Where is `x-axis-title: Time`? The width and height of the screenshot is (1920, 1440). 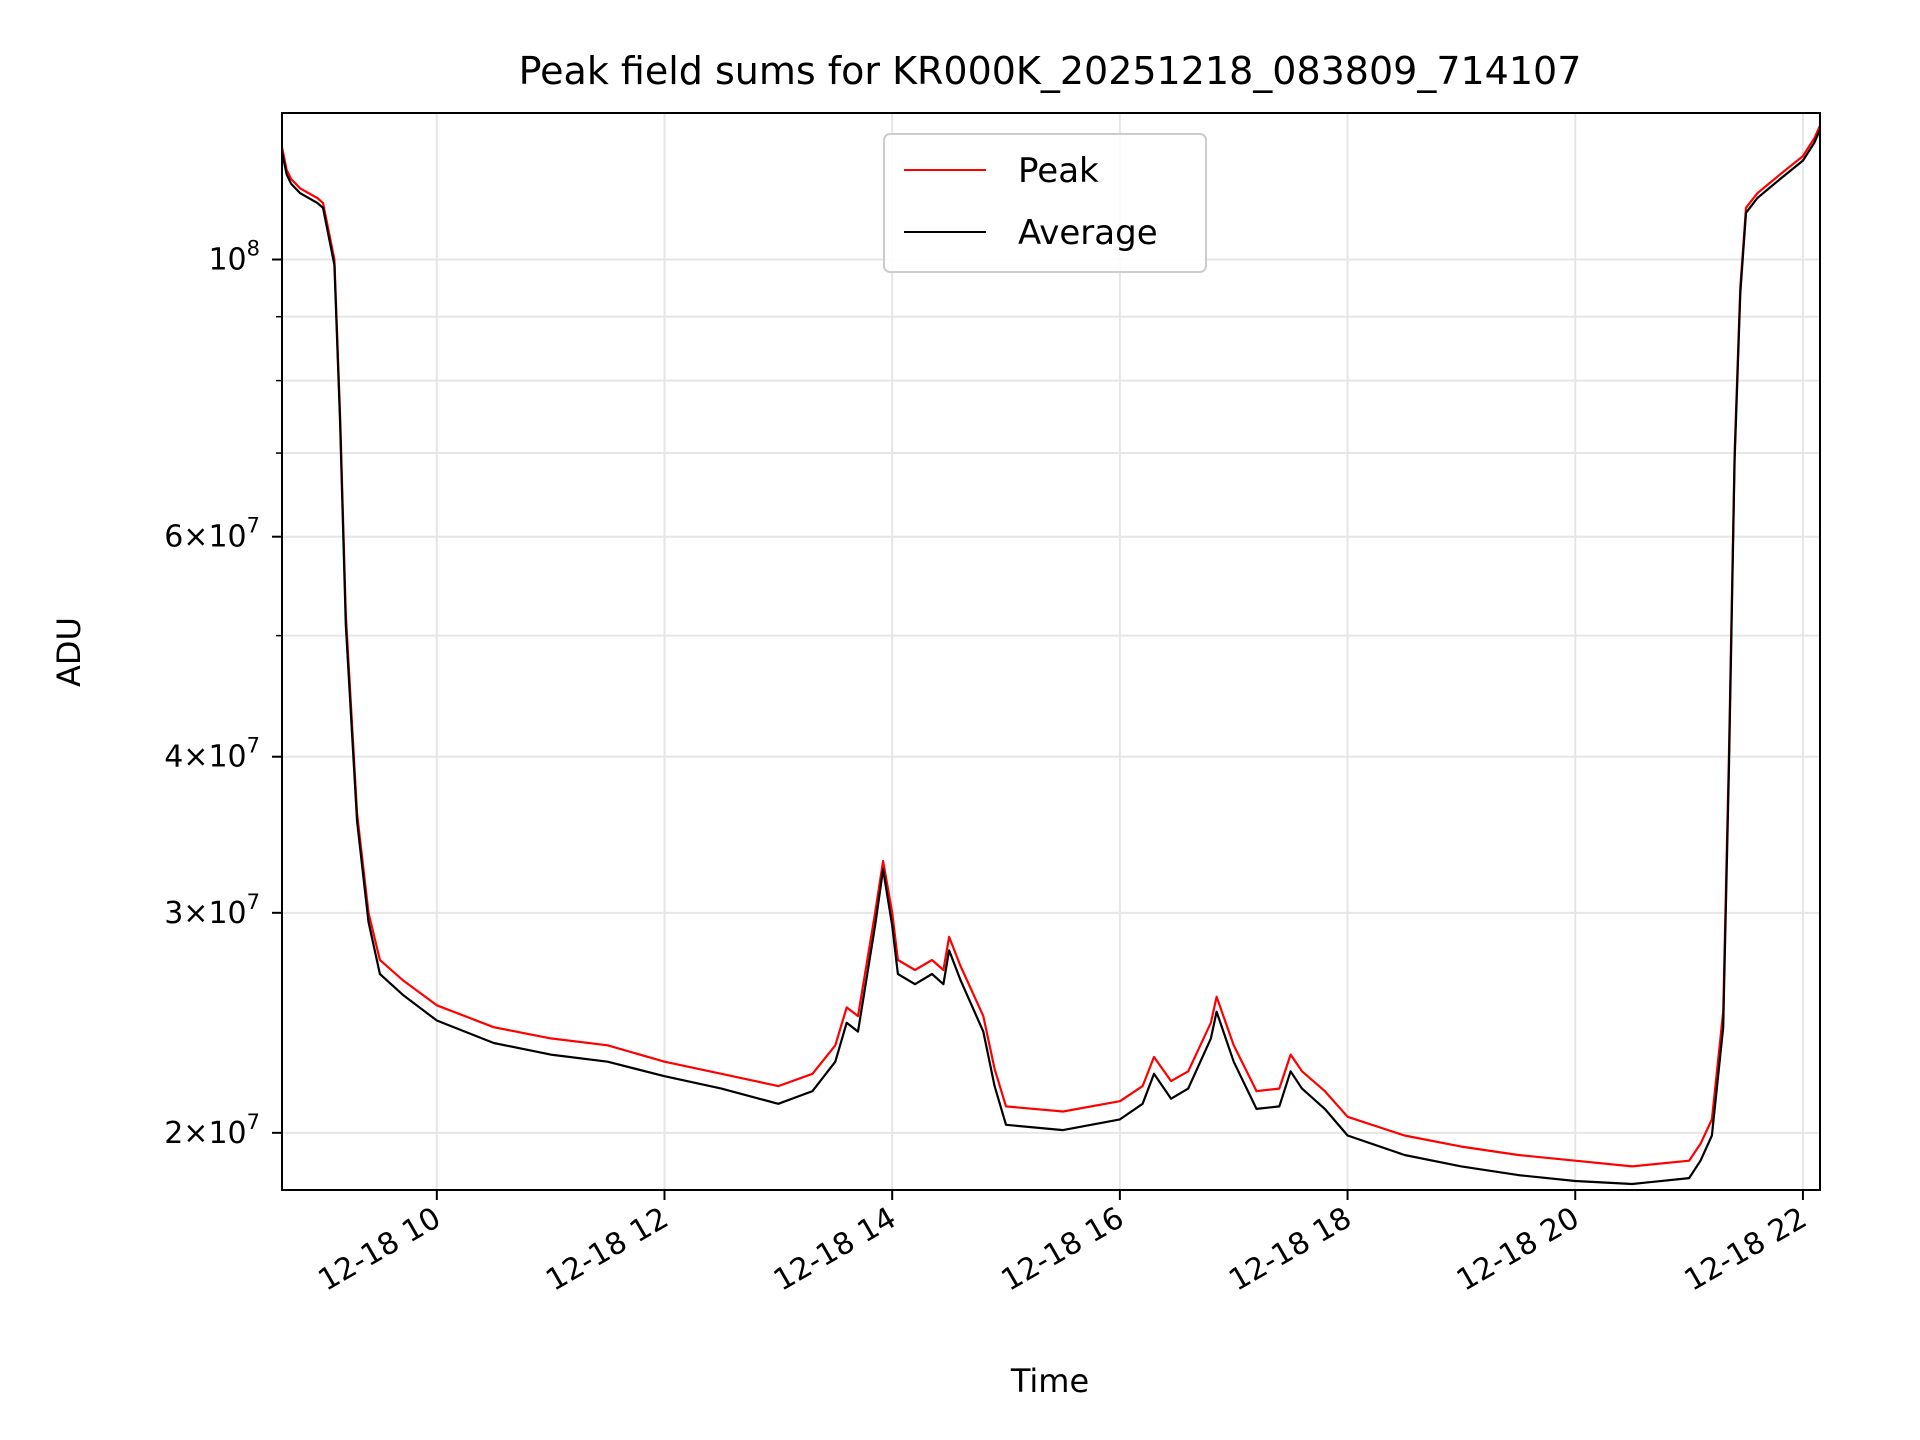
x-axis-title: Time is located at coordinates (1049, 1381).